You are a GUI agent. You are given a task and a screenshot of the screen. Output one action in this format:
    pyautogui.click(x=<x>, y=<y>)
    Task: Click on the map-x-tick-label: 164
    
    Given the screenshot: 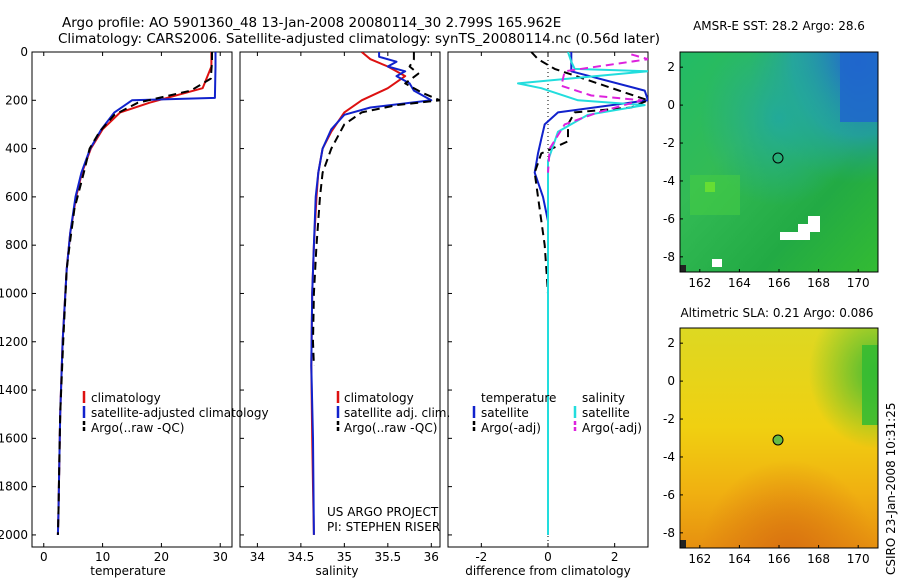 What is the action you would take?
    pyautogui.click(x=739, y=559)
    